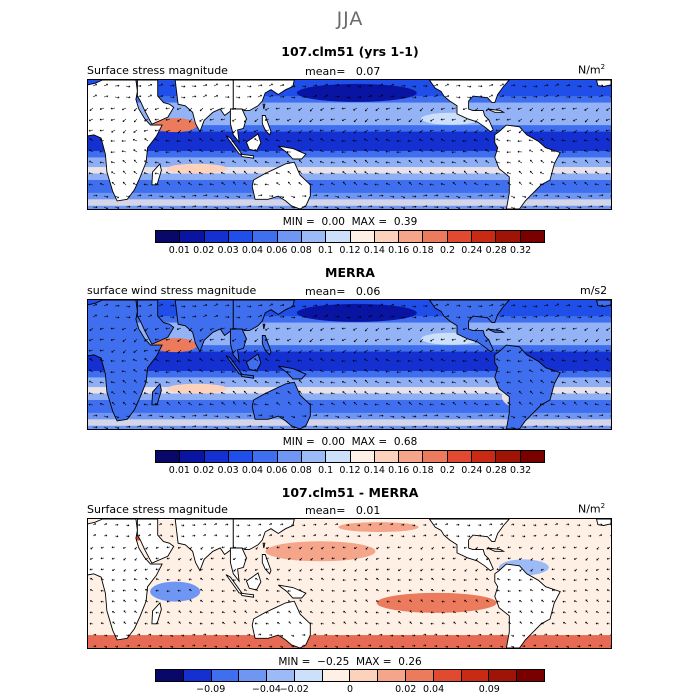 The height and width of the screenshot is (700, 700). Describe the element at coordinates (521, 250) in the screenshot. I see `colorbar-tick-label: 0.32` at that location.